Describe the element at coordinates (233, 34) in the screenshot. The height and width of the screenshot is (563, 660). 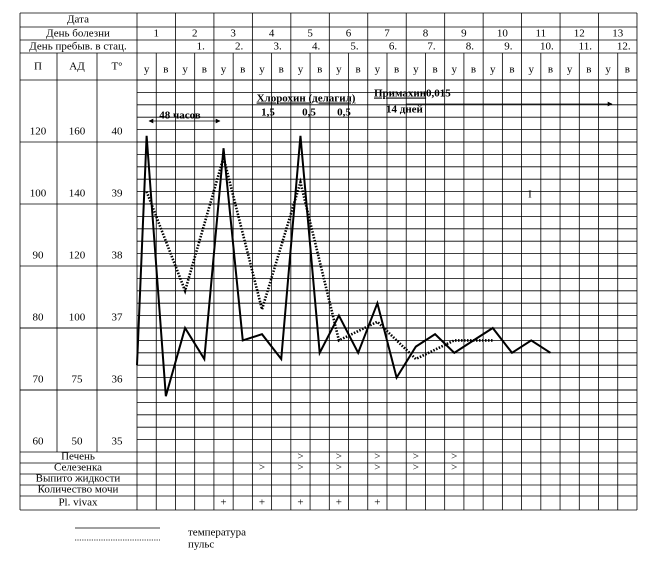
I see `disease-day: 3` at that location.